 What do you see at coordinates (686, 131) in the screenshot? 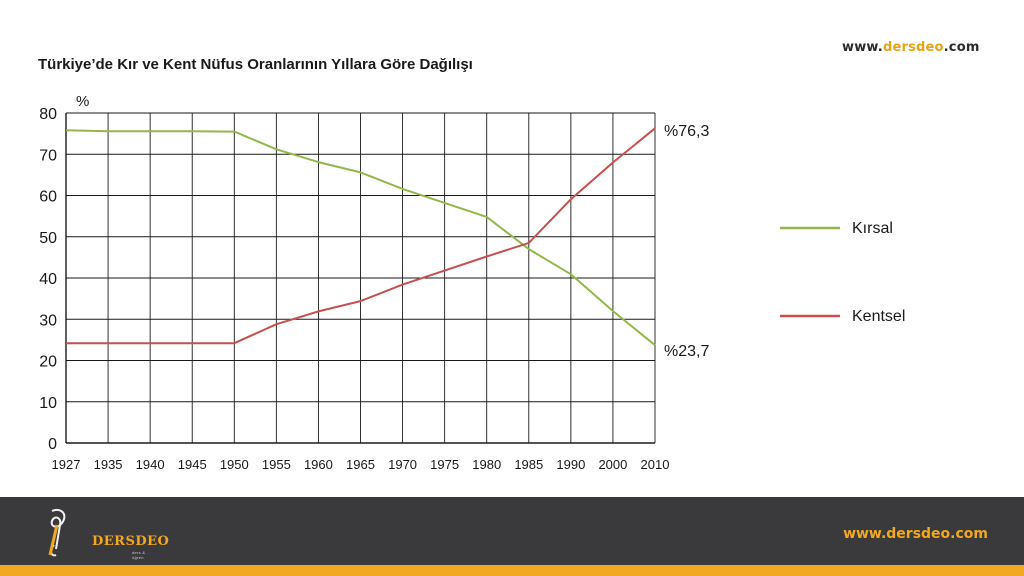
I see `end-value-label: %76,3` at bounding box center [686, 131].